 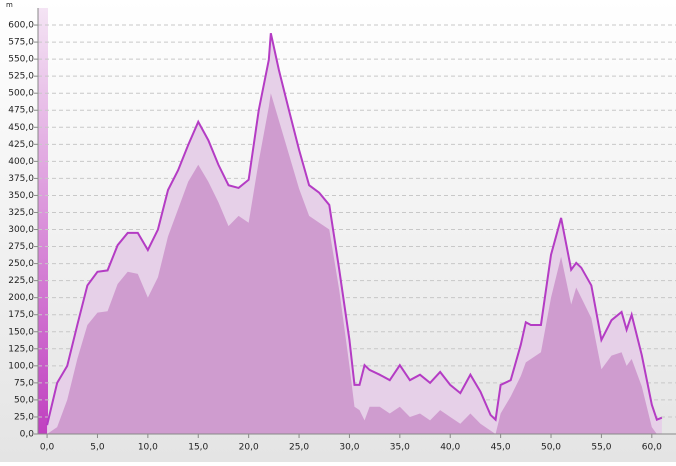 What do you see at coordinates (21, 60) in the screenshot?
I see `y-tick-label: 550,0` at bounding box center [21, 60].